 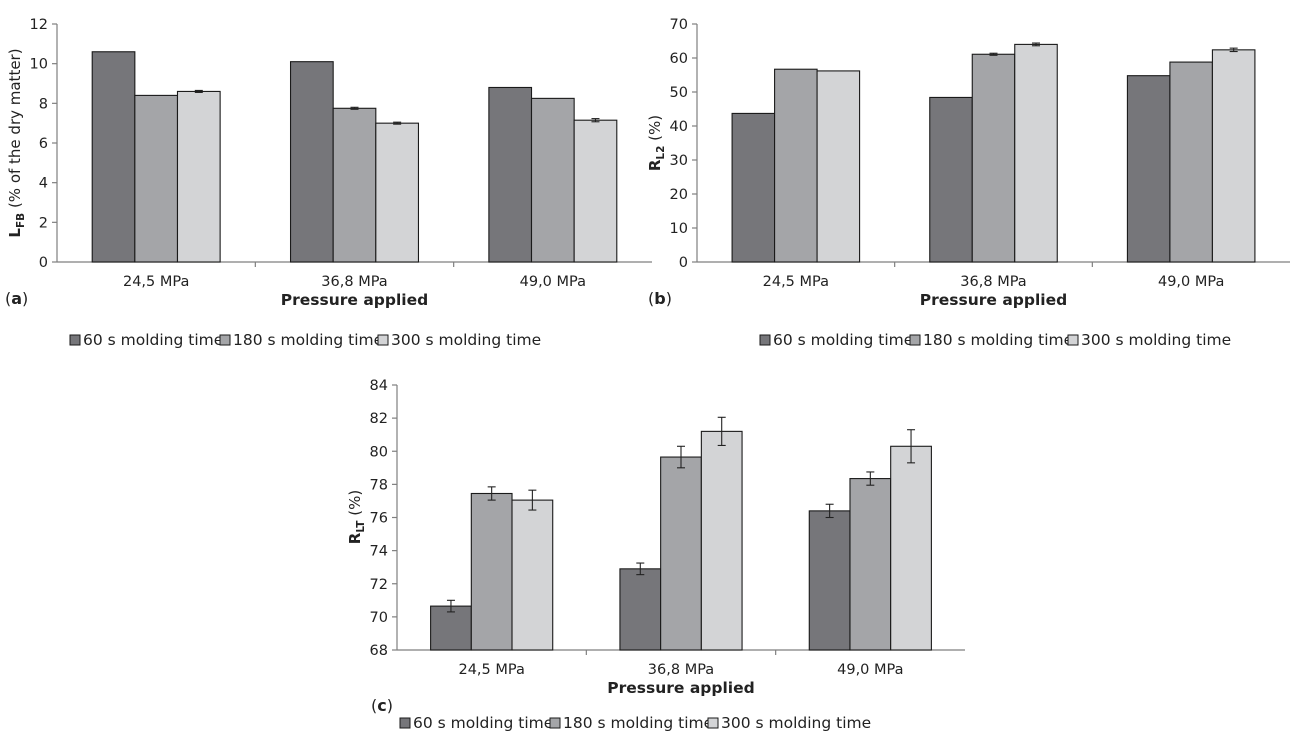 I want to click on y-tick-label: 80, so click(x=379, y=452).